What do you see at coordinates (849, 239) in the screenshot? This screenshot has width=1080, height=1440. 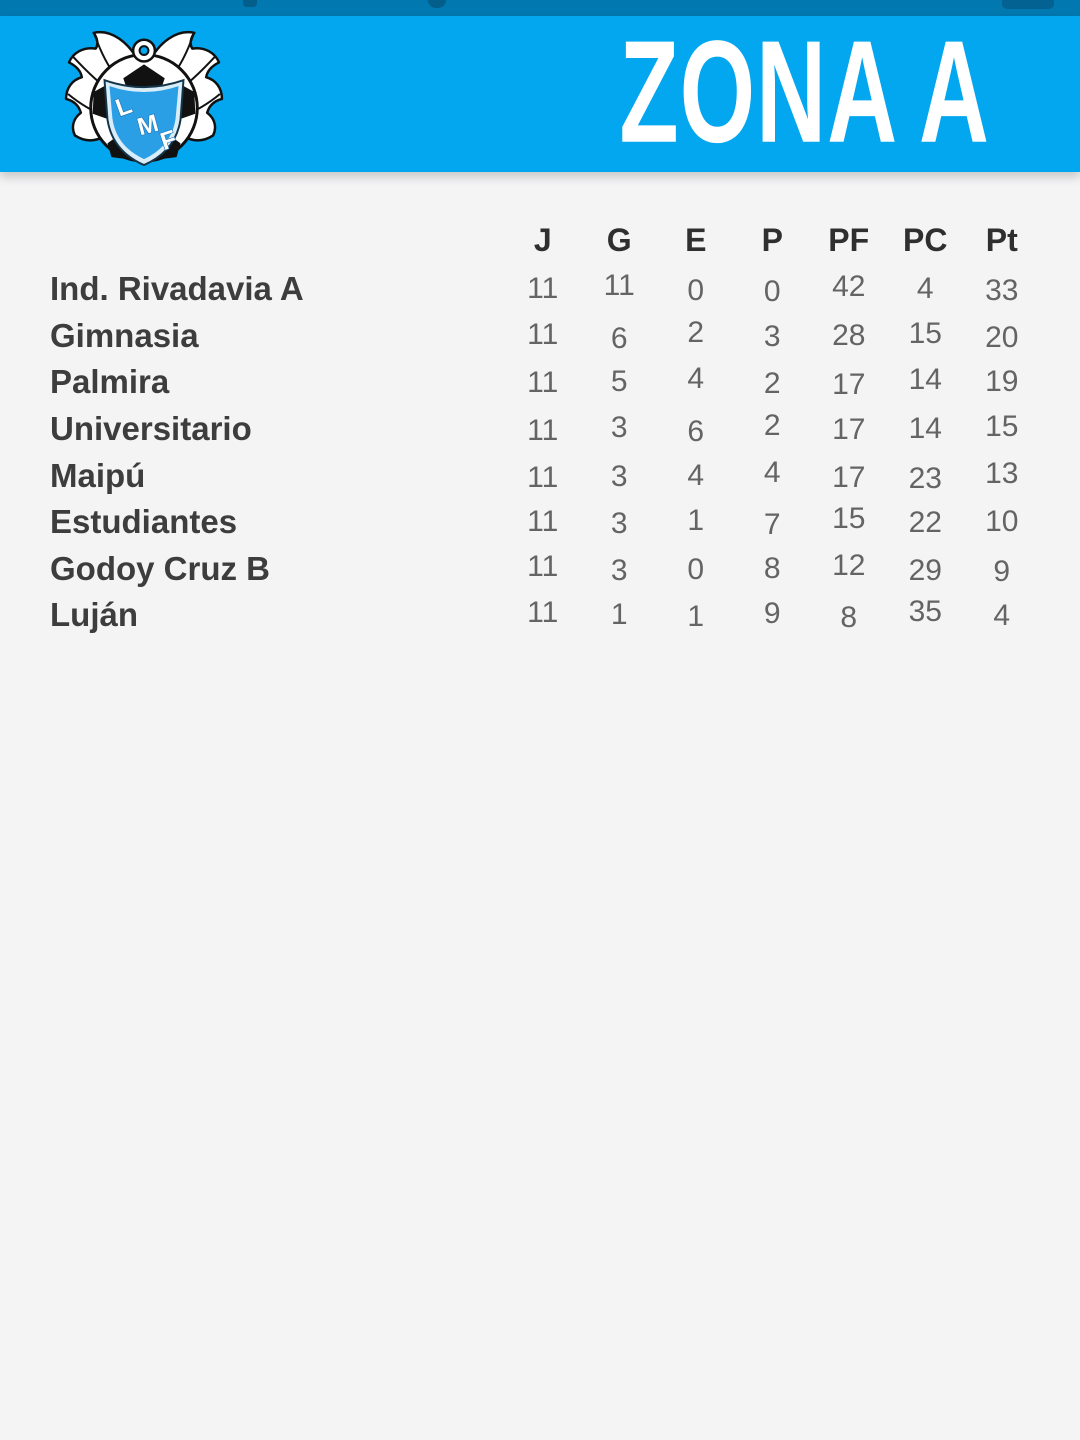 I see `column-header: PF` at bounding box center [849, 239].